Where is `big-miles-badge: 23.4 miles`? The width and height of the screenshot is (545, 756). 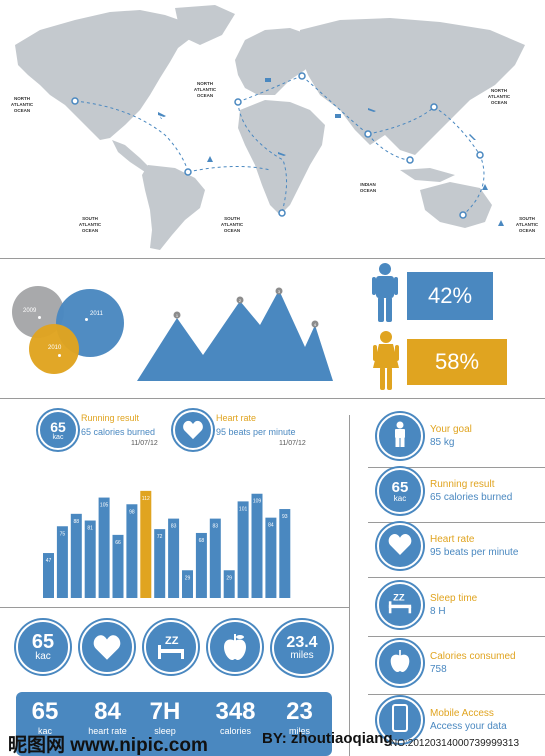
big-miles-badge: 23.4 miles is located at coordinates (302, 648).